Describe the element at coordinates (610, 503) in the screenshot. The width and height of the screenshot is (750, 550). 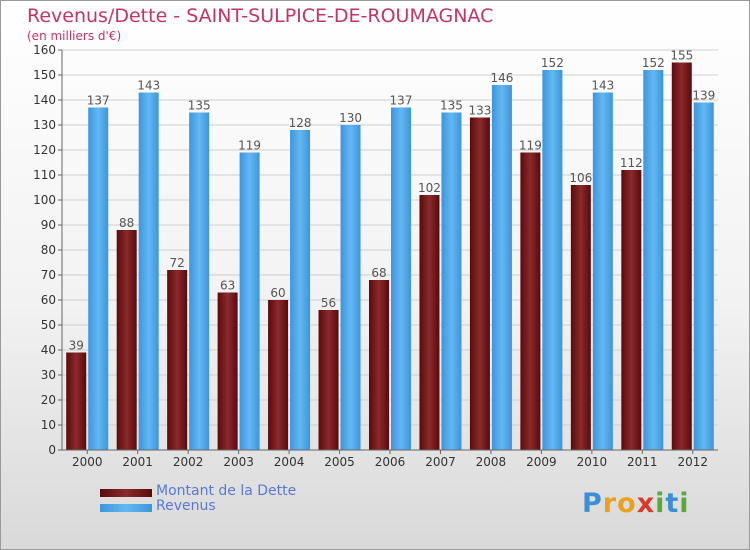
I see `logo-letter: r` at that location.